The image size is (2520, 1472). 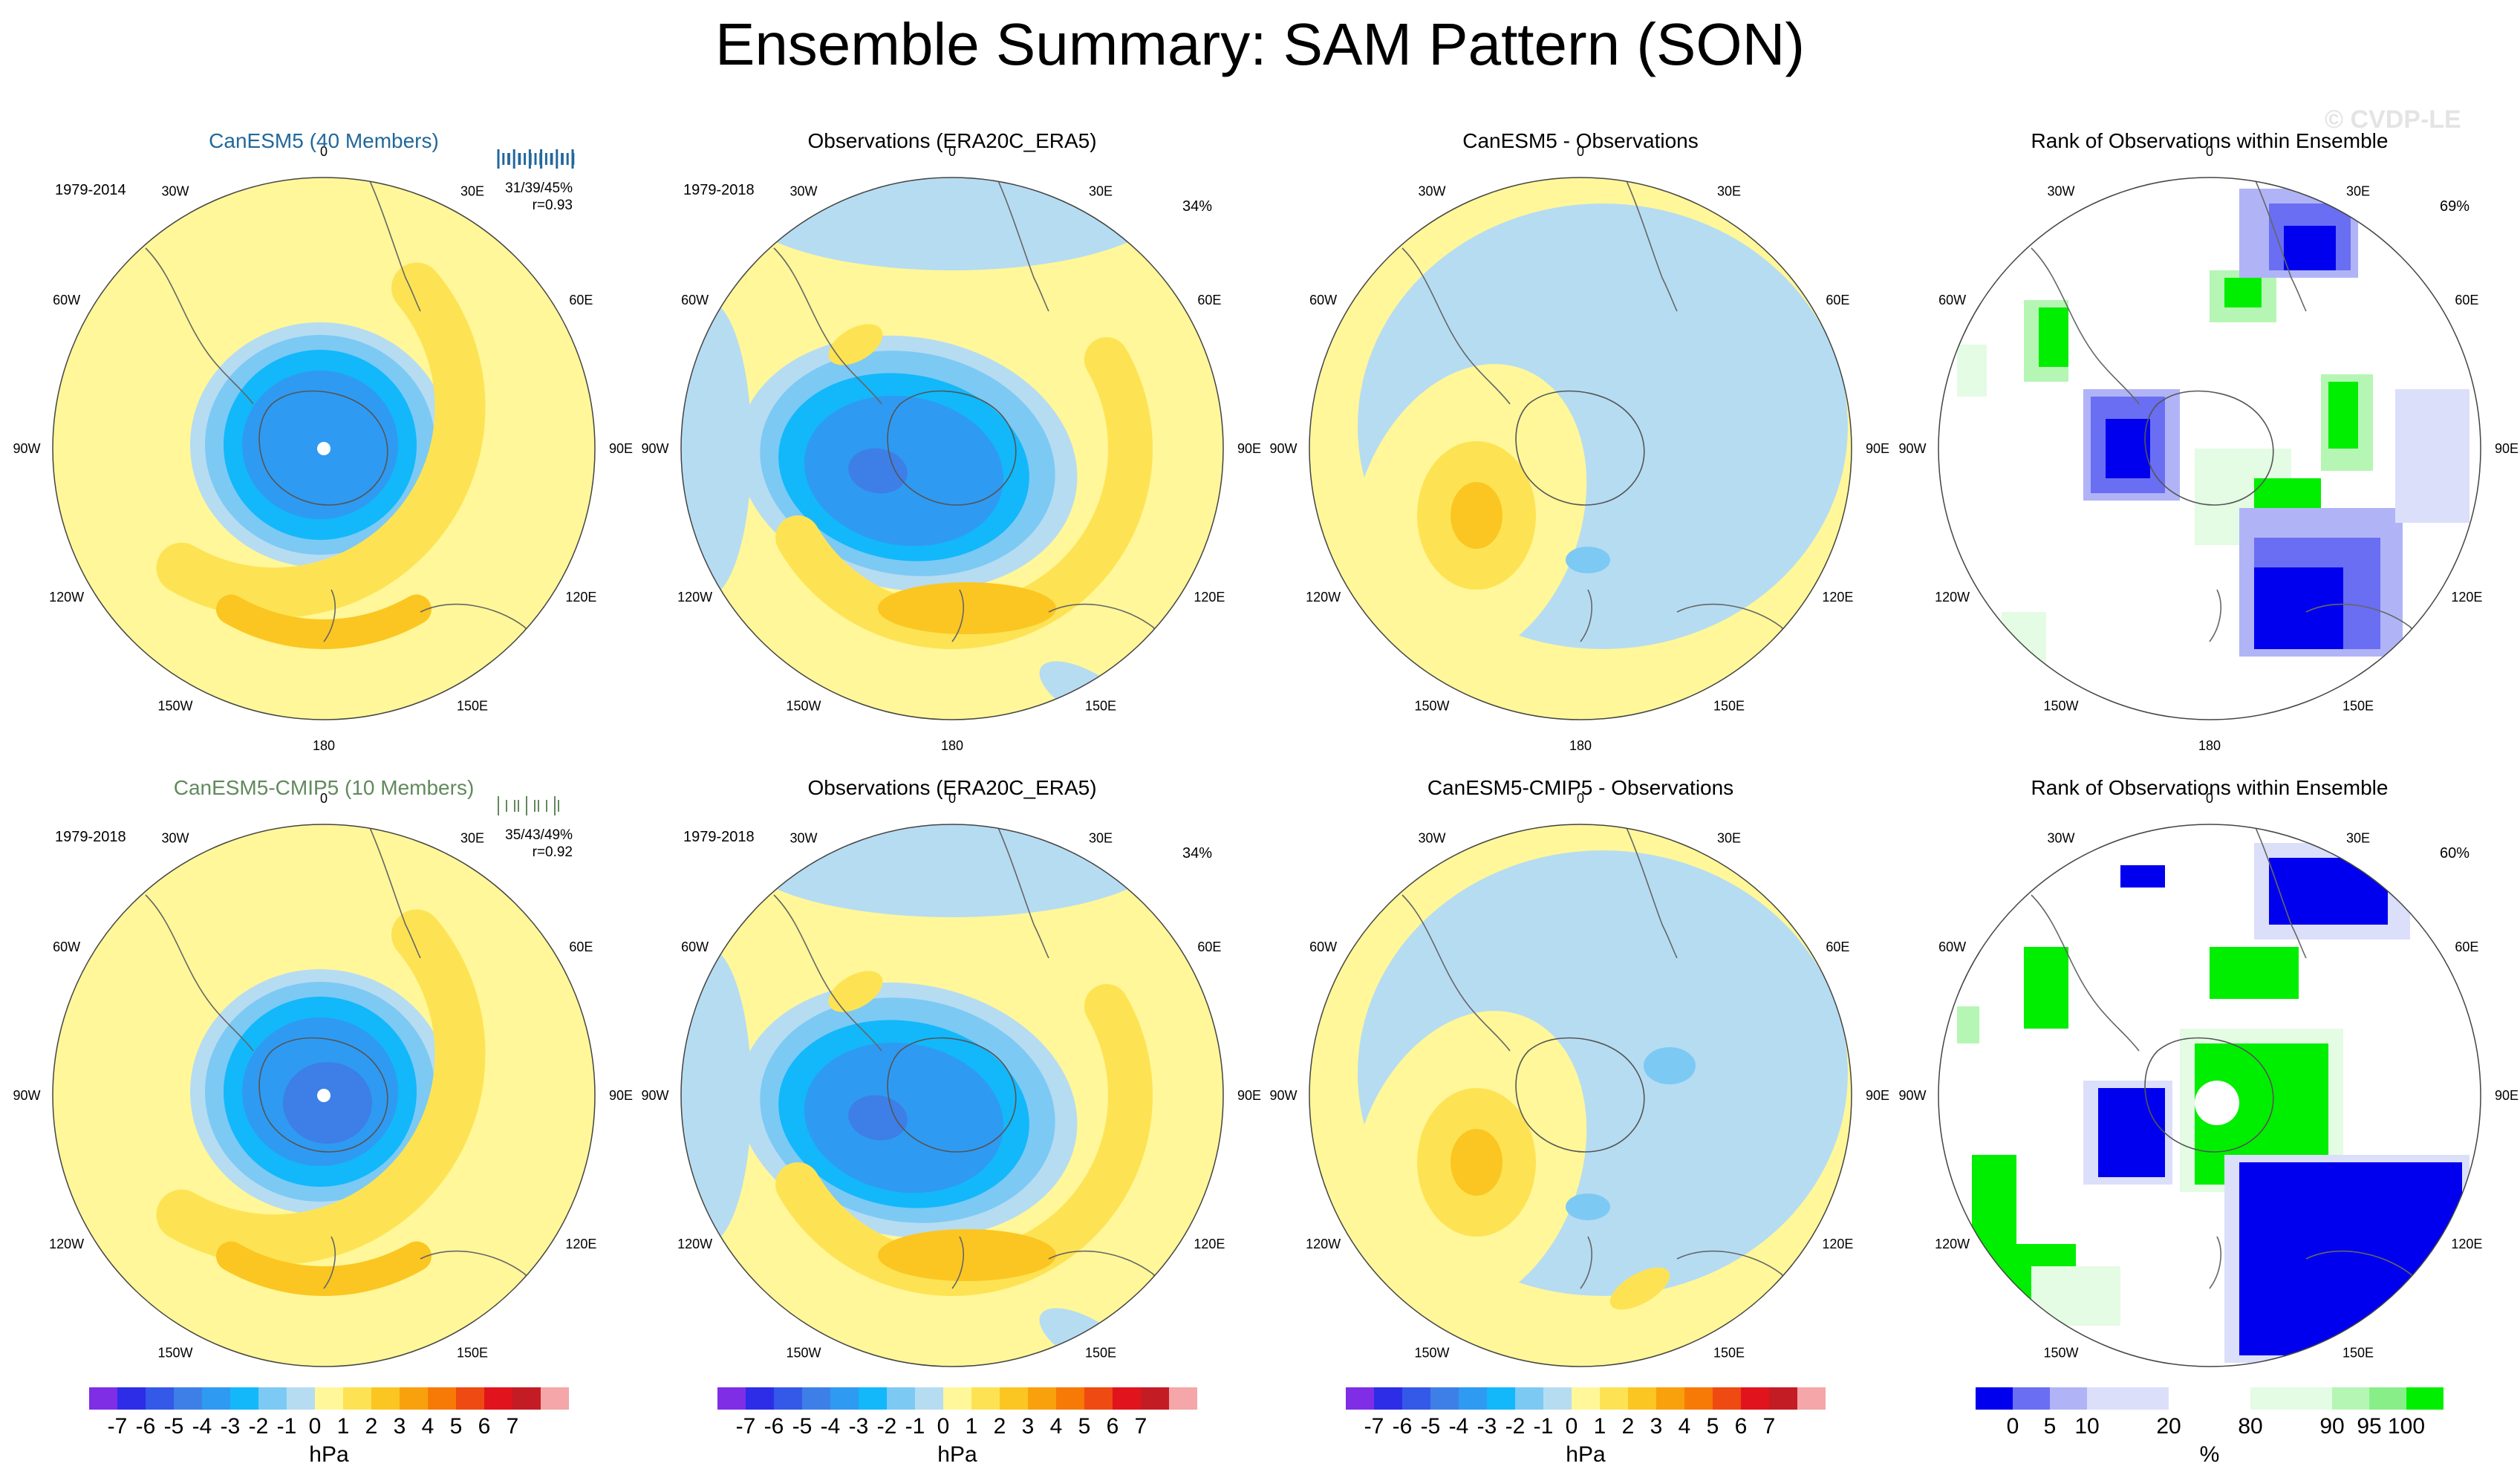 I want to click on contour-pos1, so click(x=321, y=440).